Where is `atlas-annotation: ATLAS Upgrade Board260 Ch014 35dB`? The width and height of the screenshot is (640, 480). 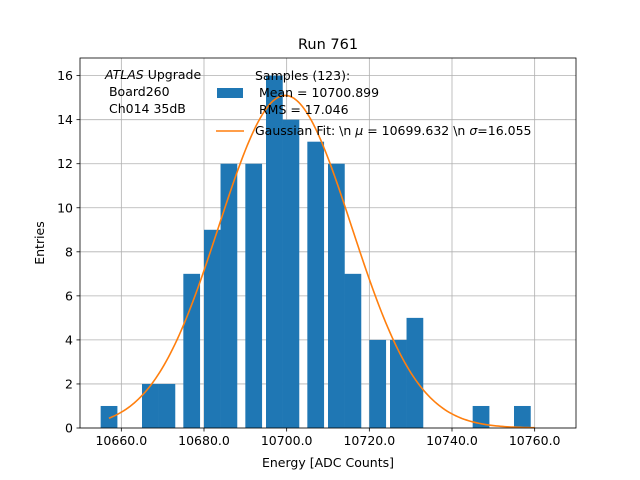
atlas-annotation: ATLAS Upgrade Board260 Ch014 35dB is located at coordinates (152, 91).